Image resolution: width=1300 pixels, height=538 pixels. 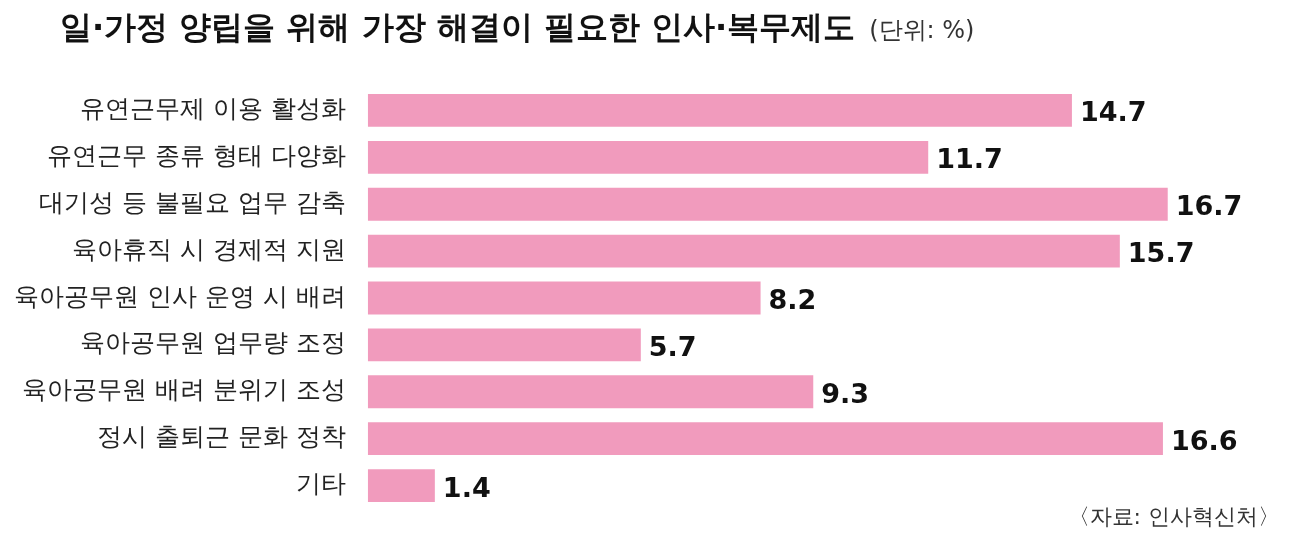 I want to click on chart-title: 일·가정 양립을 위해 가장 해결이 필요한 인사·복무제도, so click(x=458, y=27).